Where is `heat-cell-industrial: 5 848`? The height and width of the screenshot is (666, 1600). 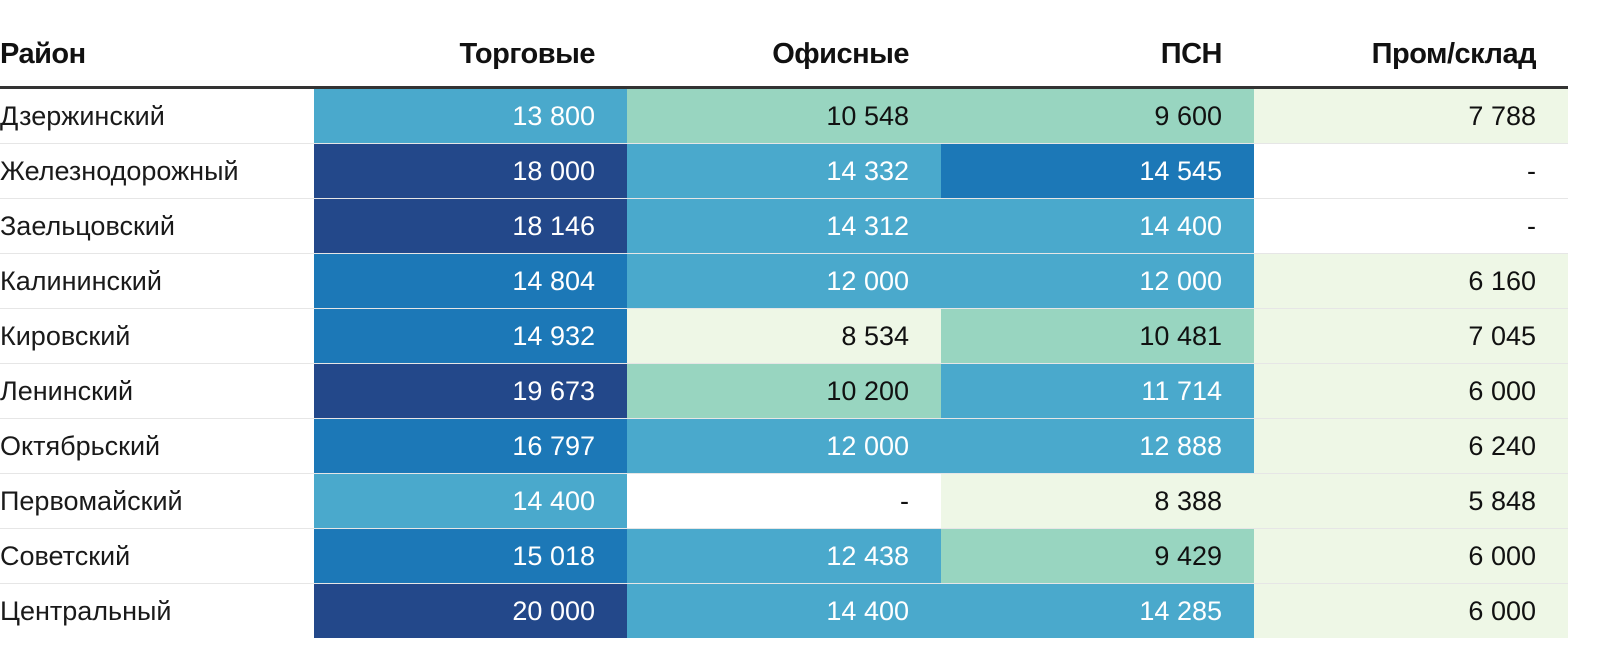 heat-cell-industrial: 5 848 is located at coordinates (1411, 501).